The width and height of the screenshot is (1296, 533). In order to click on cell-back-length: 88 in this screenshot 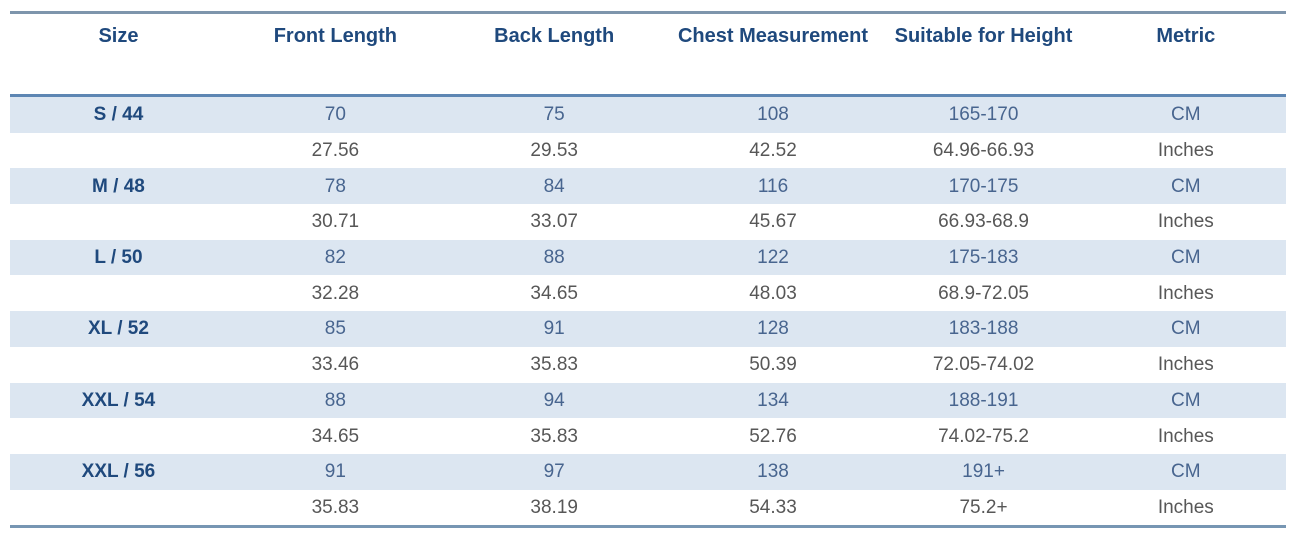, I will do `click(554, 257)`.